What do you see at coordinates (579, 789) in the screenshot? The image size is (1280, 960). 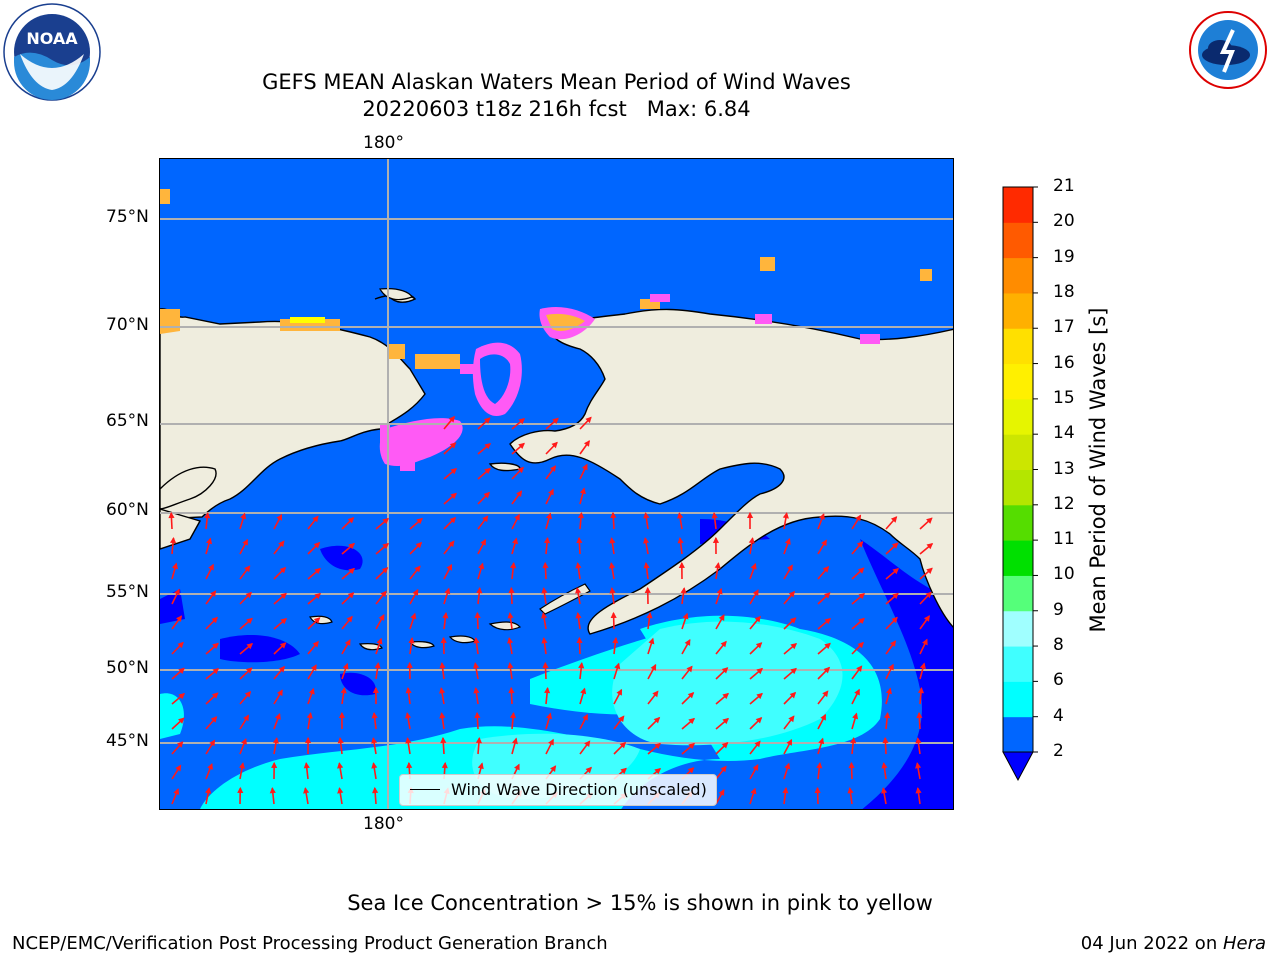 I see `legend-label: Wind Wave Direction (unscaled)` at bounding box center [579, 789].